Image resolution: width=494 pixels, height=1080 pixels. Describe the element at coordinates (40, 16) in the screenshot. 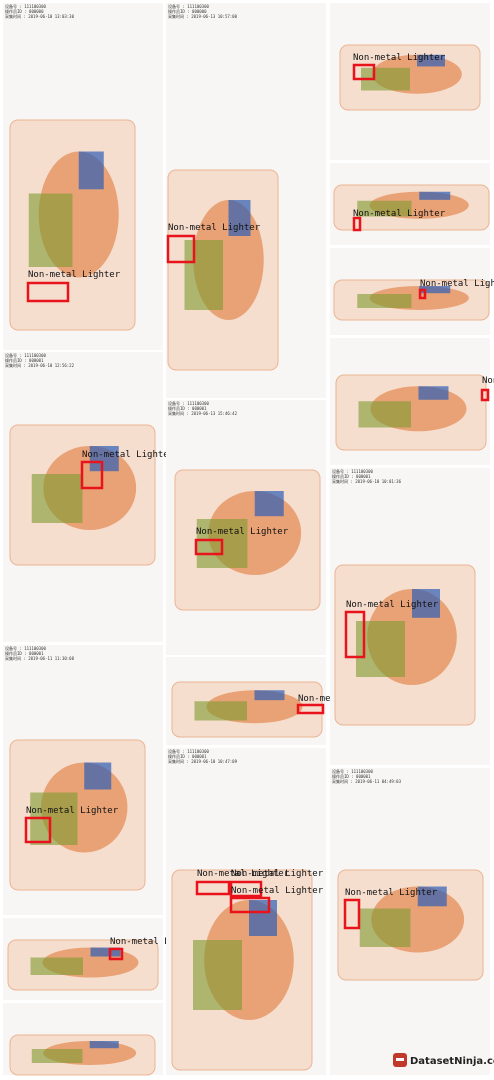

I see `header-line: 采集时间 : 2019-06-10 13:03:30` at that location.